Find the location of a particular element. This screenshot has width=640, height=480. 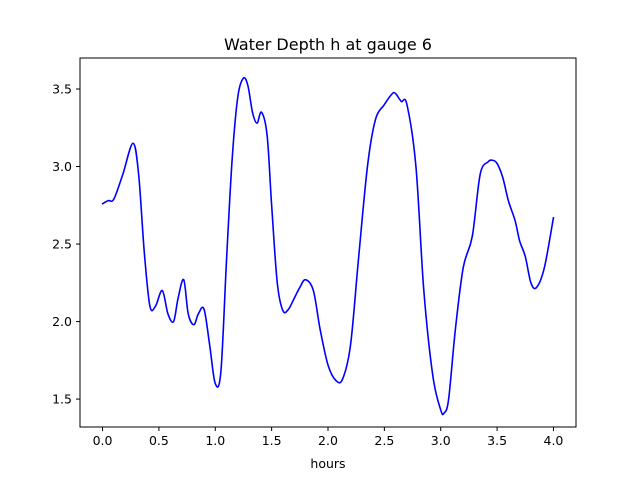

x-tick-label: 0.0 is located at coordinates (103, 440).